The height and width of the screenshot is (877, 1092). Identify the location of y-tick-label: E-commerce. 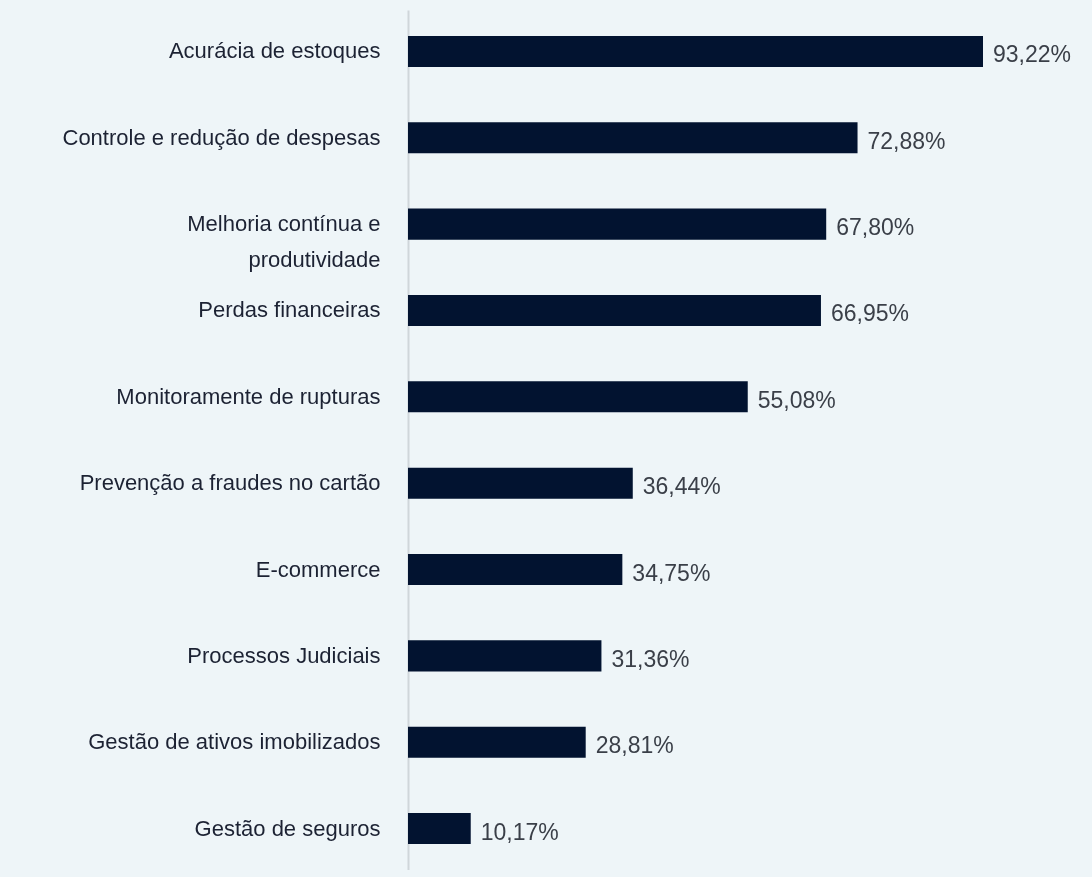
(318, 569).